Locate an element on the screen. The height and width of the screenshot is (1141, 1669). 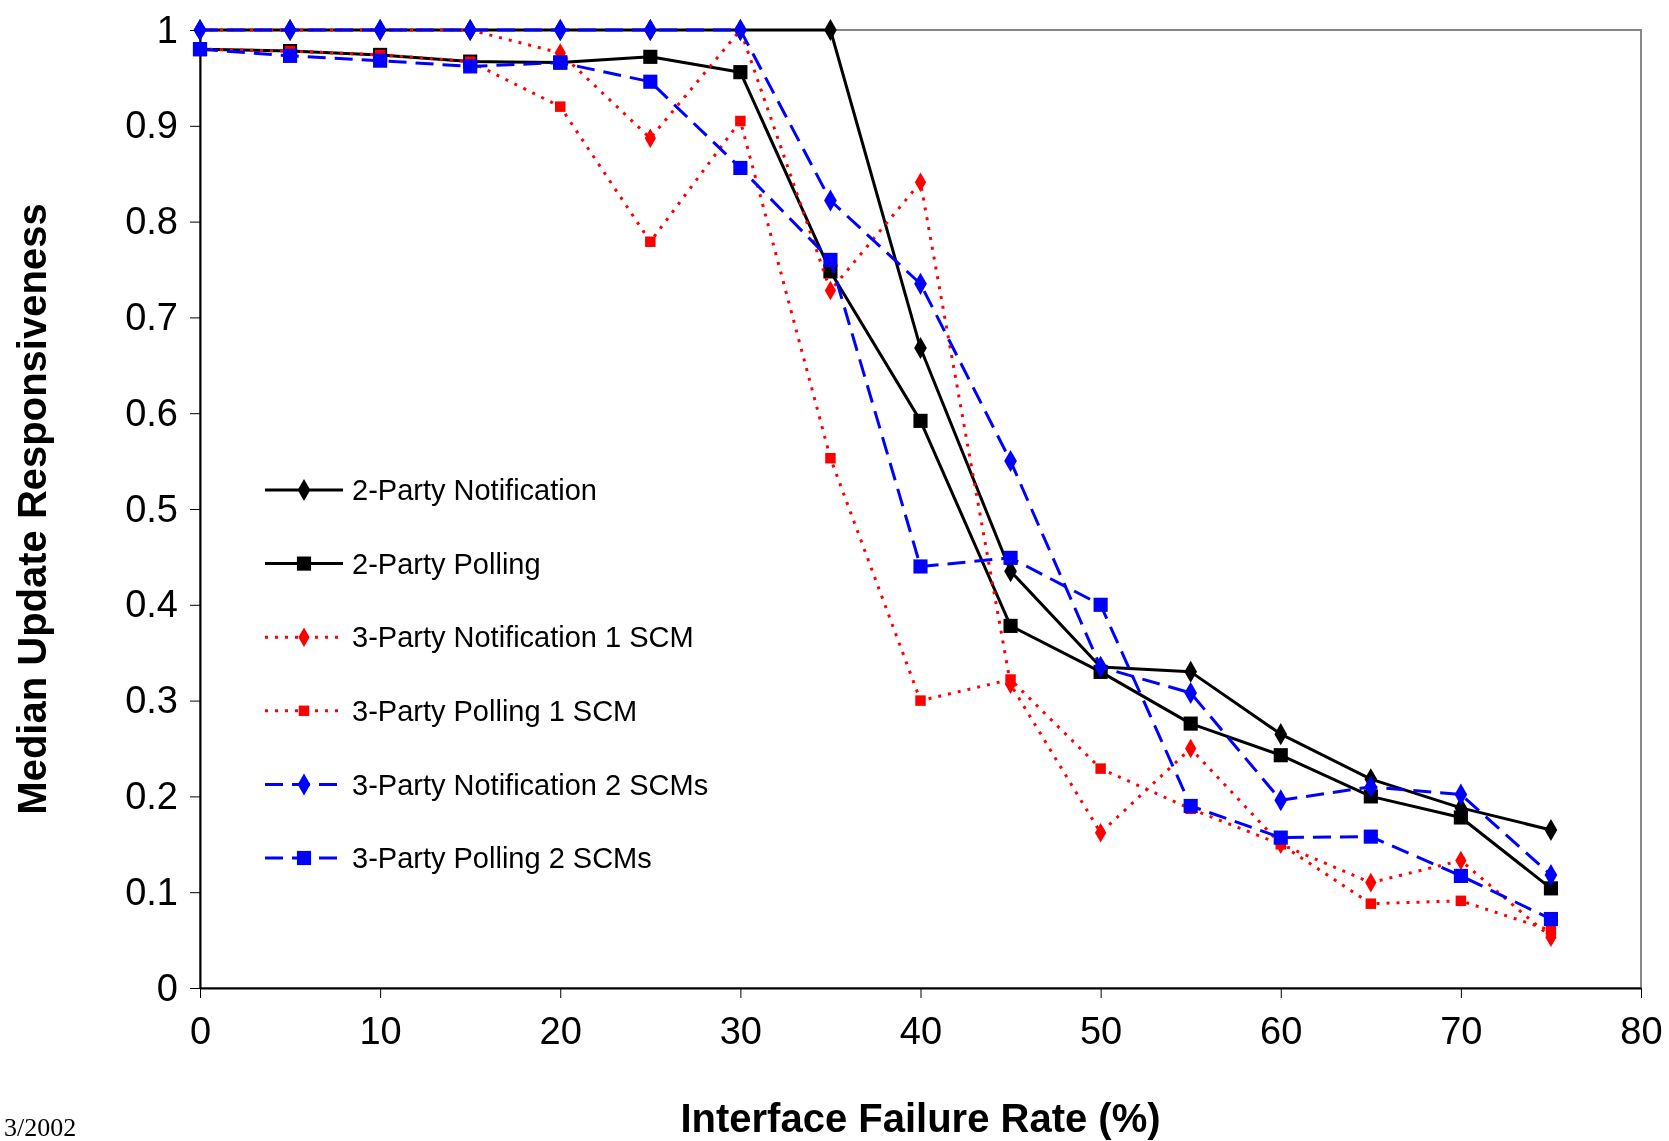
text: 3/2002 is located at coordinates (40, 1127).